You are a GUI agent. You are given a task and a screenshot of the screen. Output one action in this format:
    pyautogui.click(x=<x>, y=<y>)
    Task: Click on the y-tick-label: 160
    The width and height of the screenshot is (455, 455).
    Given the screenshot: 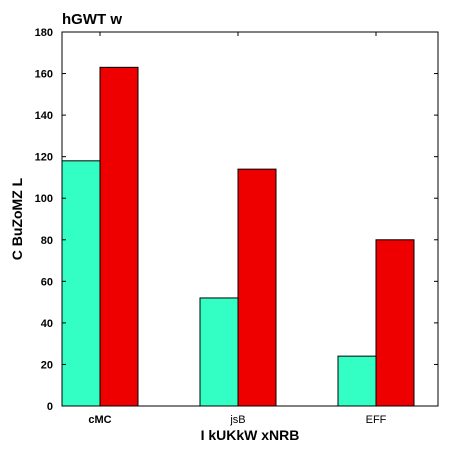 What is the action you would take?
    pyautogui.click(x=44, y=75)
    